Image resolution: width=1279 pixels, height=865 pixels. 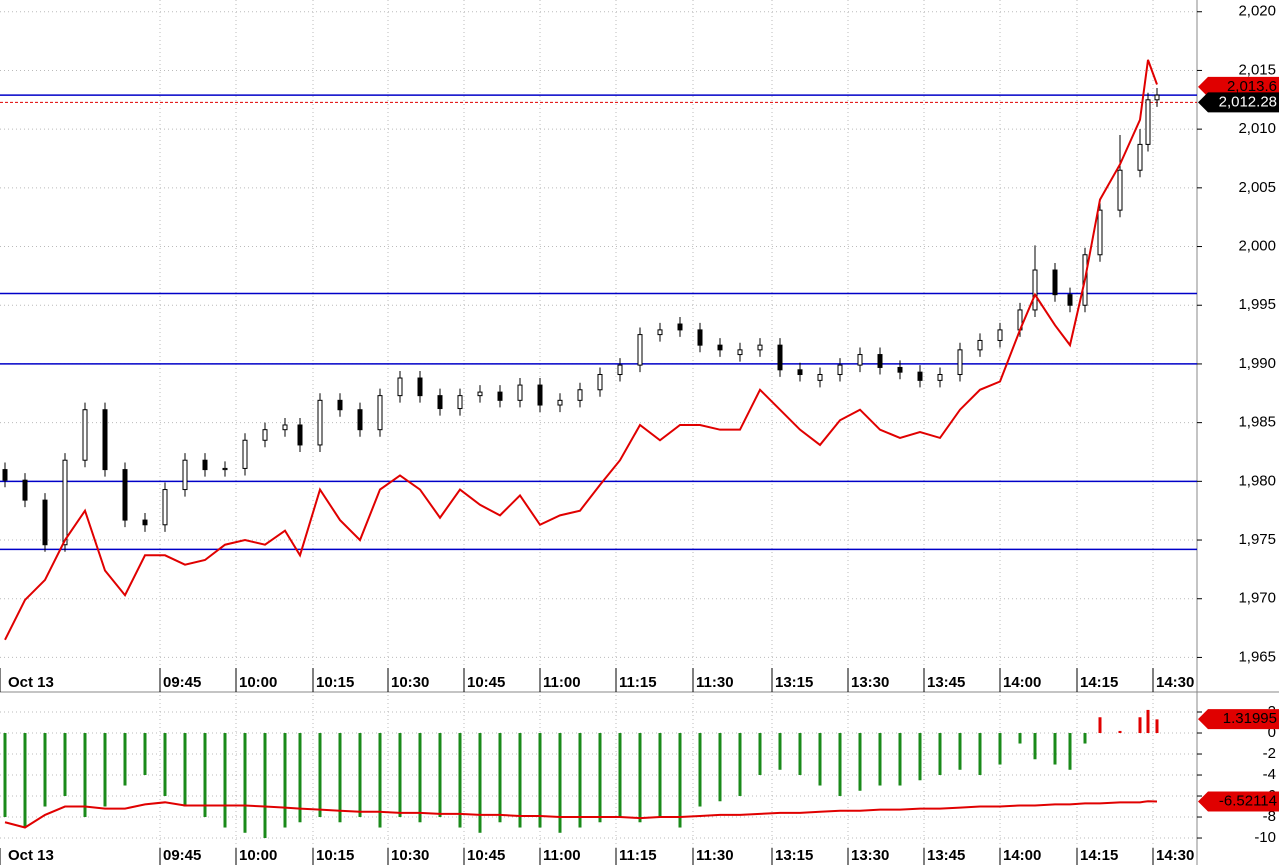 What do you see at coordinates (1257, 128) in the screenshot?
I see `y-tick-label: 2,010` at bounding box center [1257, 128].